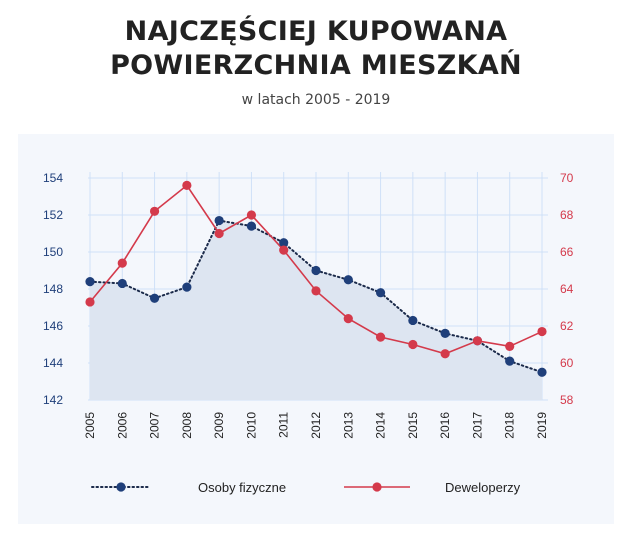 Image resolution: width=632 pixels, height=535 pixels. I want to click on y-right-tick-label: 58, so click(567, 400).